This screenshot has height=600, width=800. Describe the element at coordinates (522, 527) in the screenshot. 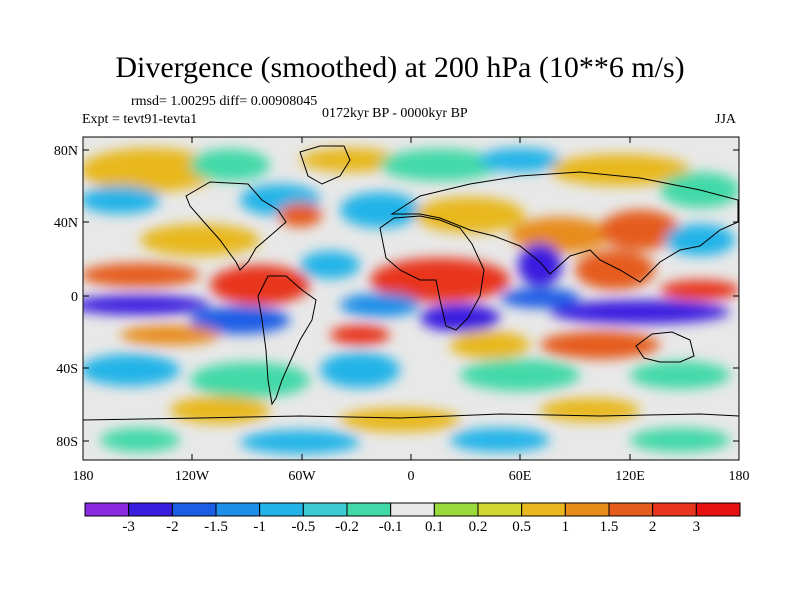

I see `colorbar-label: 0.5` at that location.